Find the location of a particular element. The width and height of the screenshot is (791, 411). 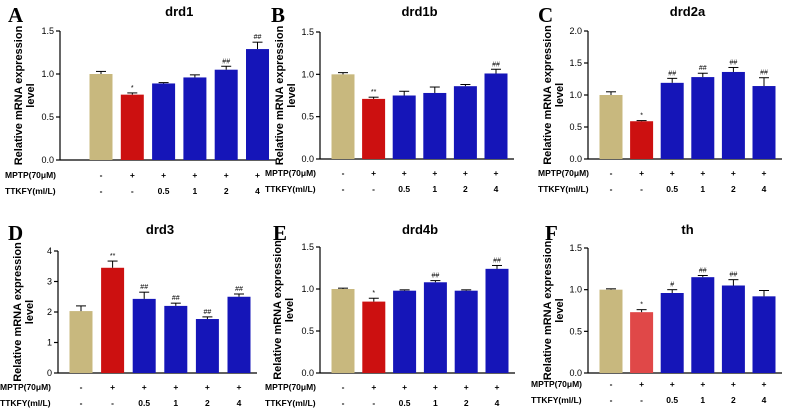

significance-mark: ** is located at coordinates (374, 92).